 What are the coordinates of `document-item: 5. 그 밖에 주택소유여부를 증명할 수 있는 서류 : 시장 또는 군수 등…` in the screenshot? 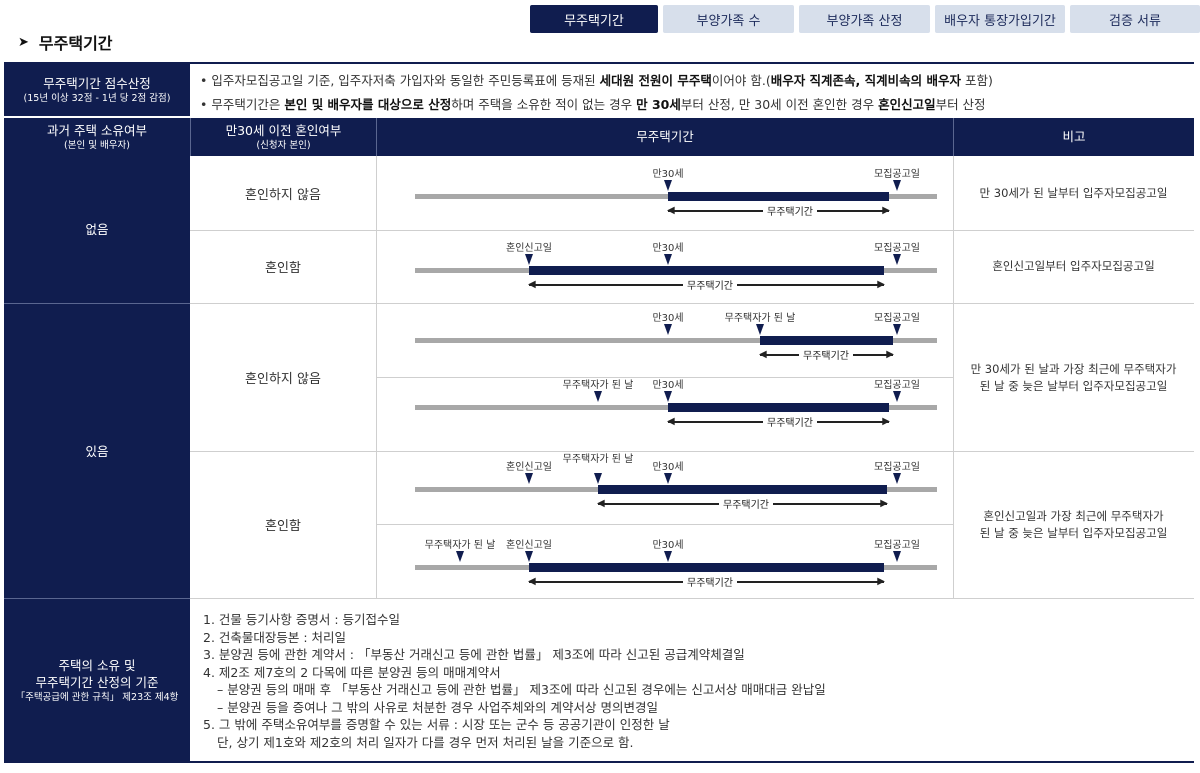 It's located at (436, 724).